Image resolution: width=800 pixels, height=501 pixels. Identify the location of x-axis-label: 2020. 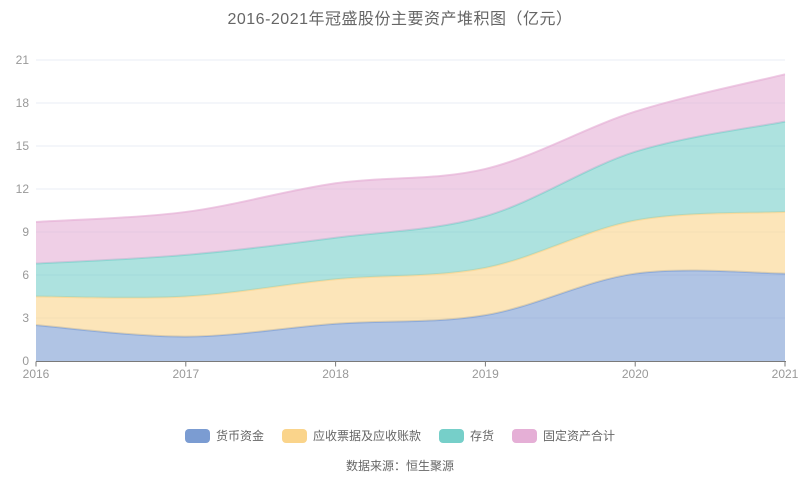
(635, 374).